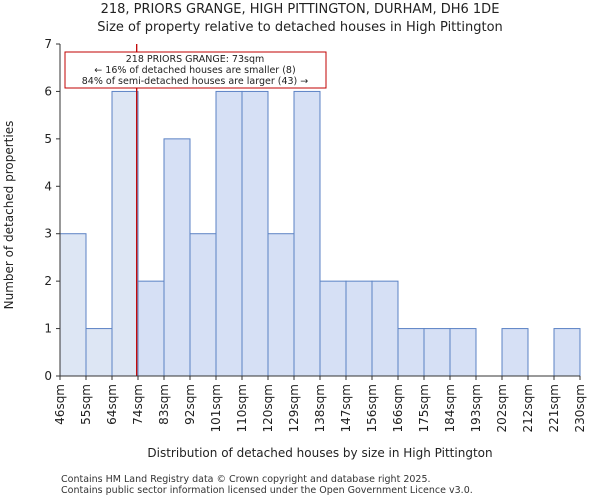  Describe the element at coordinates (515, 352) in the screenshot. I see `bar-202sqm` at that location.